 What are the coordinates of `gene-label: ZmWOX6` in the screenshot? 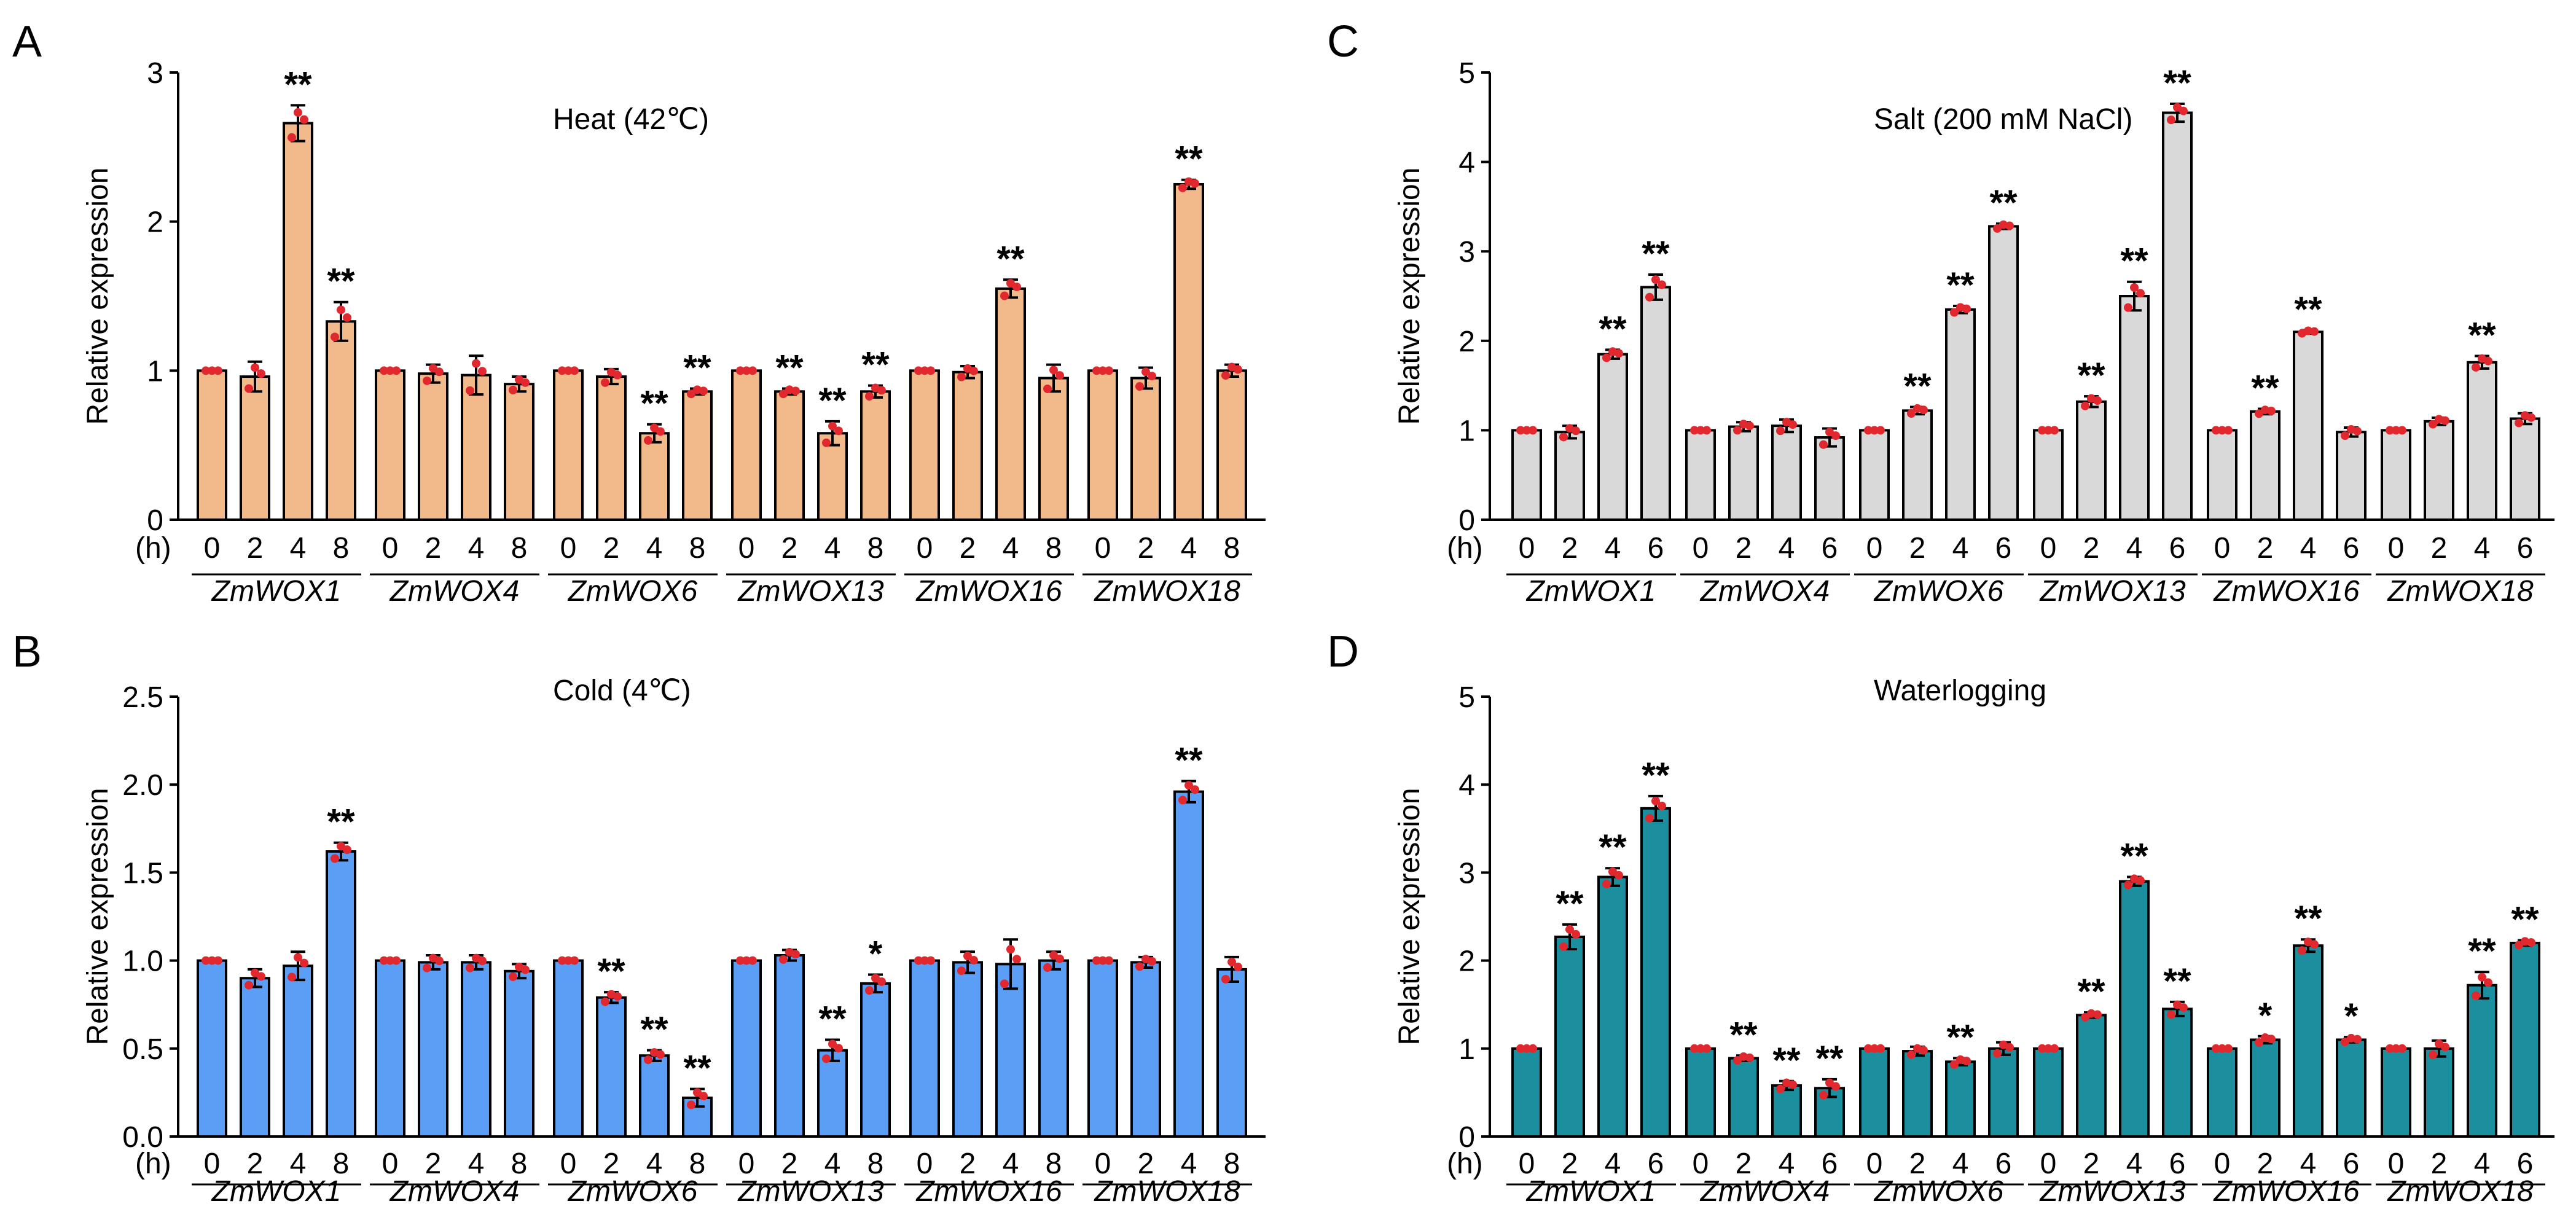 It's located at (633, 592).